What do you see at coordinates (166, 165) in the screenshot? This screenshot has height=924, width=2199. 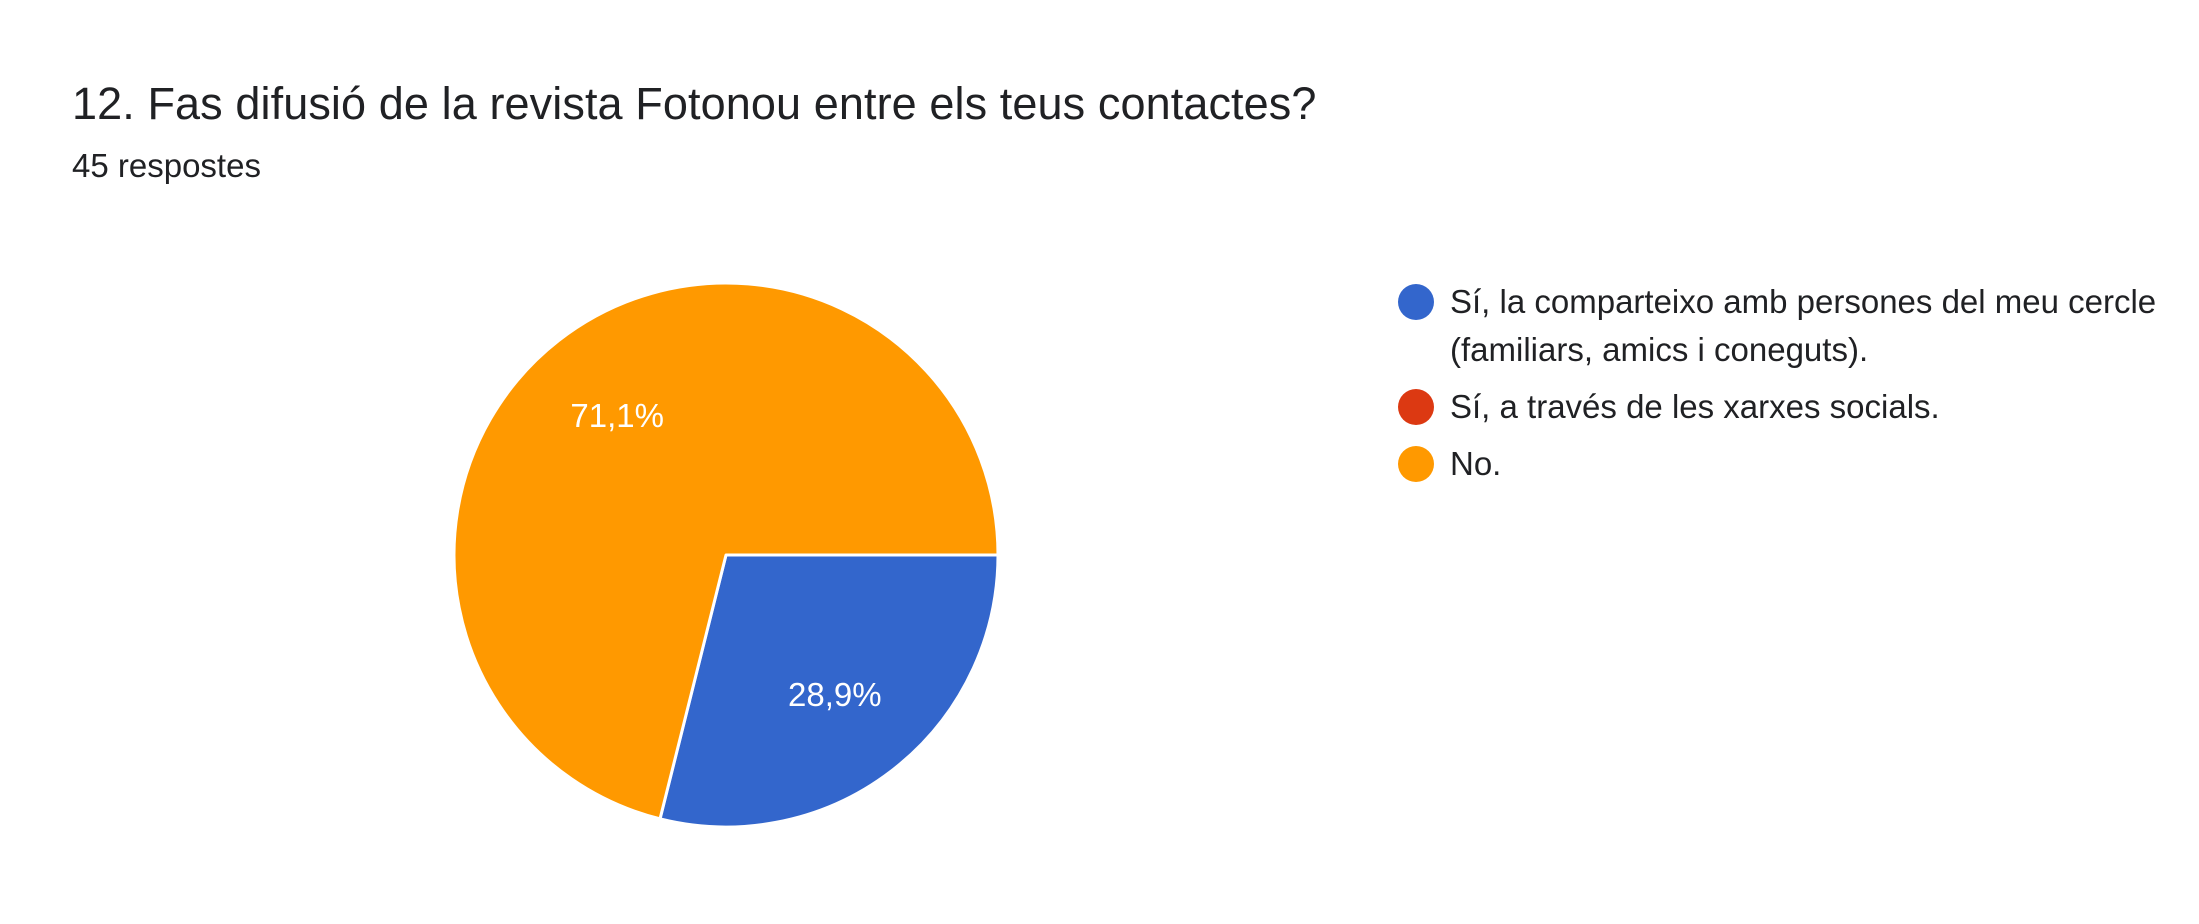 I see `response-count: 45 respostes` at bounding box center [166, 165].